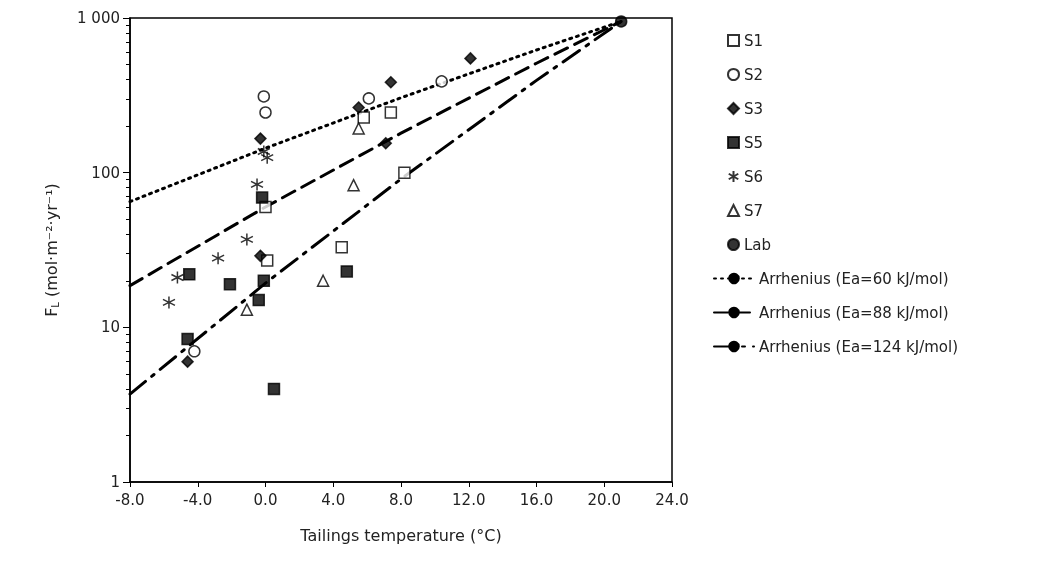 This screenshot has height=580, width=1048. I want to click on legend-label: S3, so click(754, 108).